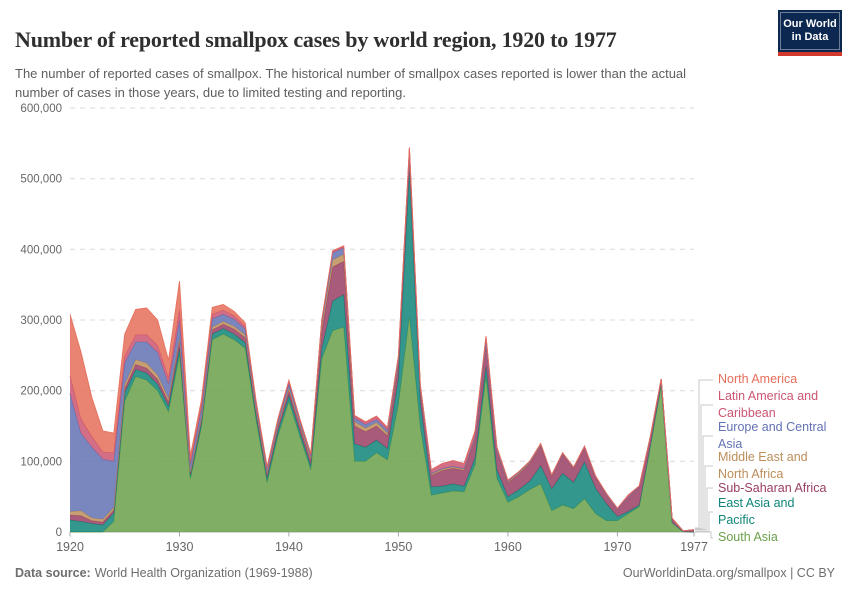 The image size is (850, 600). Describe the element at coordinates (70, 547) in the screenshot. I see `x-axis-tick-label: 1920` at that location.